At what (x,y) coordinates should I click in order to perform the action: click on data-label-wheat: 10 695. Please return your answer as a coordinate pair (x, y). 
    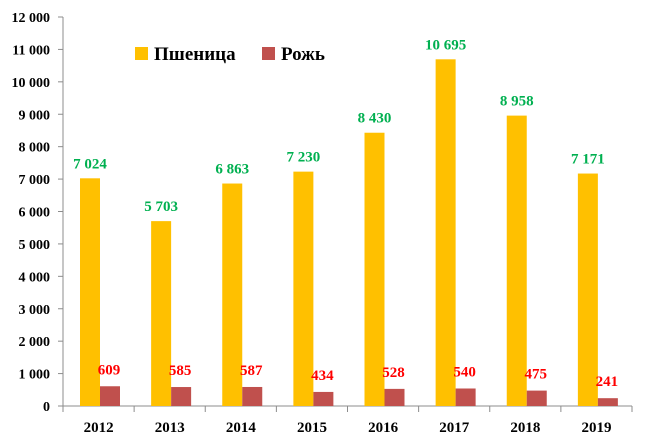
    Looking at the image, I should click on (445, 45).